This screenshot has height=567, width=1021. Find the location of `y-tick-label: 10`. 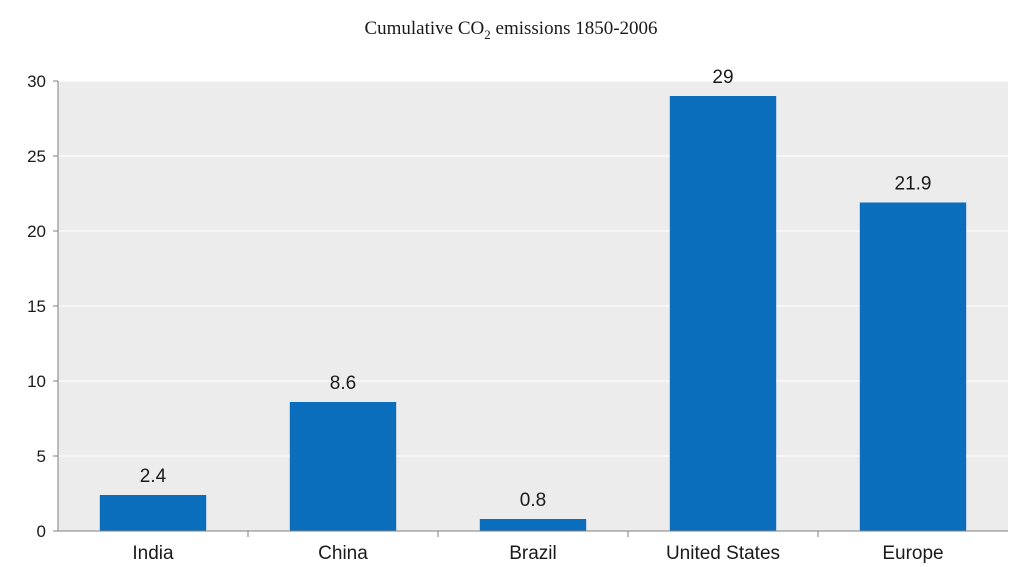

y-tick-label: 10 is located at coordinates (36, 381).